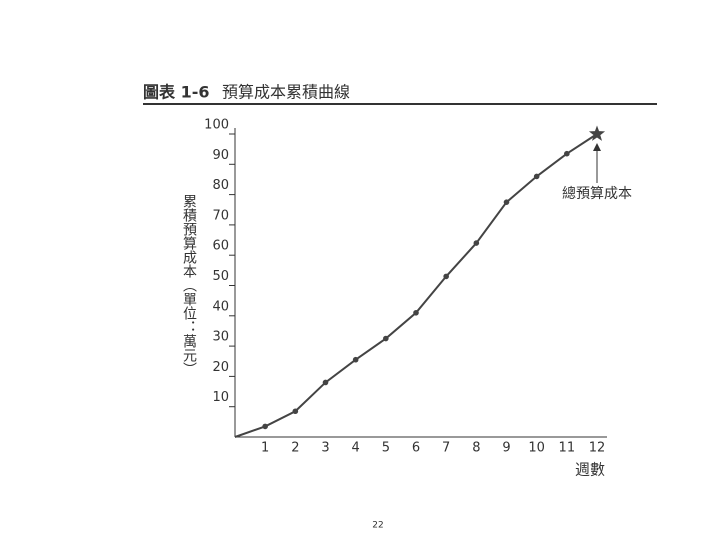  I want to click on end-star, so click(597, 133).